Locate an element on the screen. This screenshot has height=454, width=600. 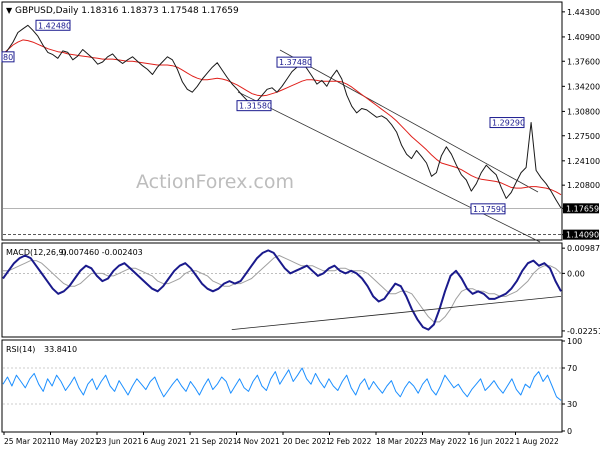
rsi-title-value: 33.8410 is located at coordinates (60, 349).